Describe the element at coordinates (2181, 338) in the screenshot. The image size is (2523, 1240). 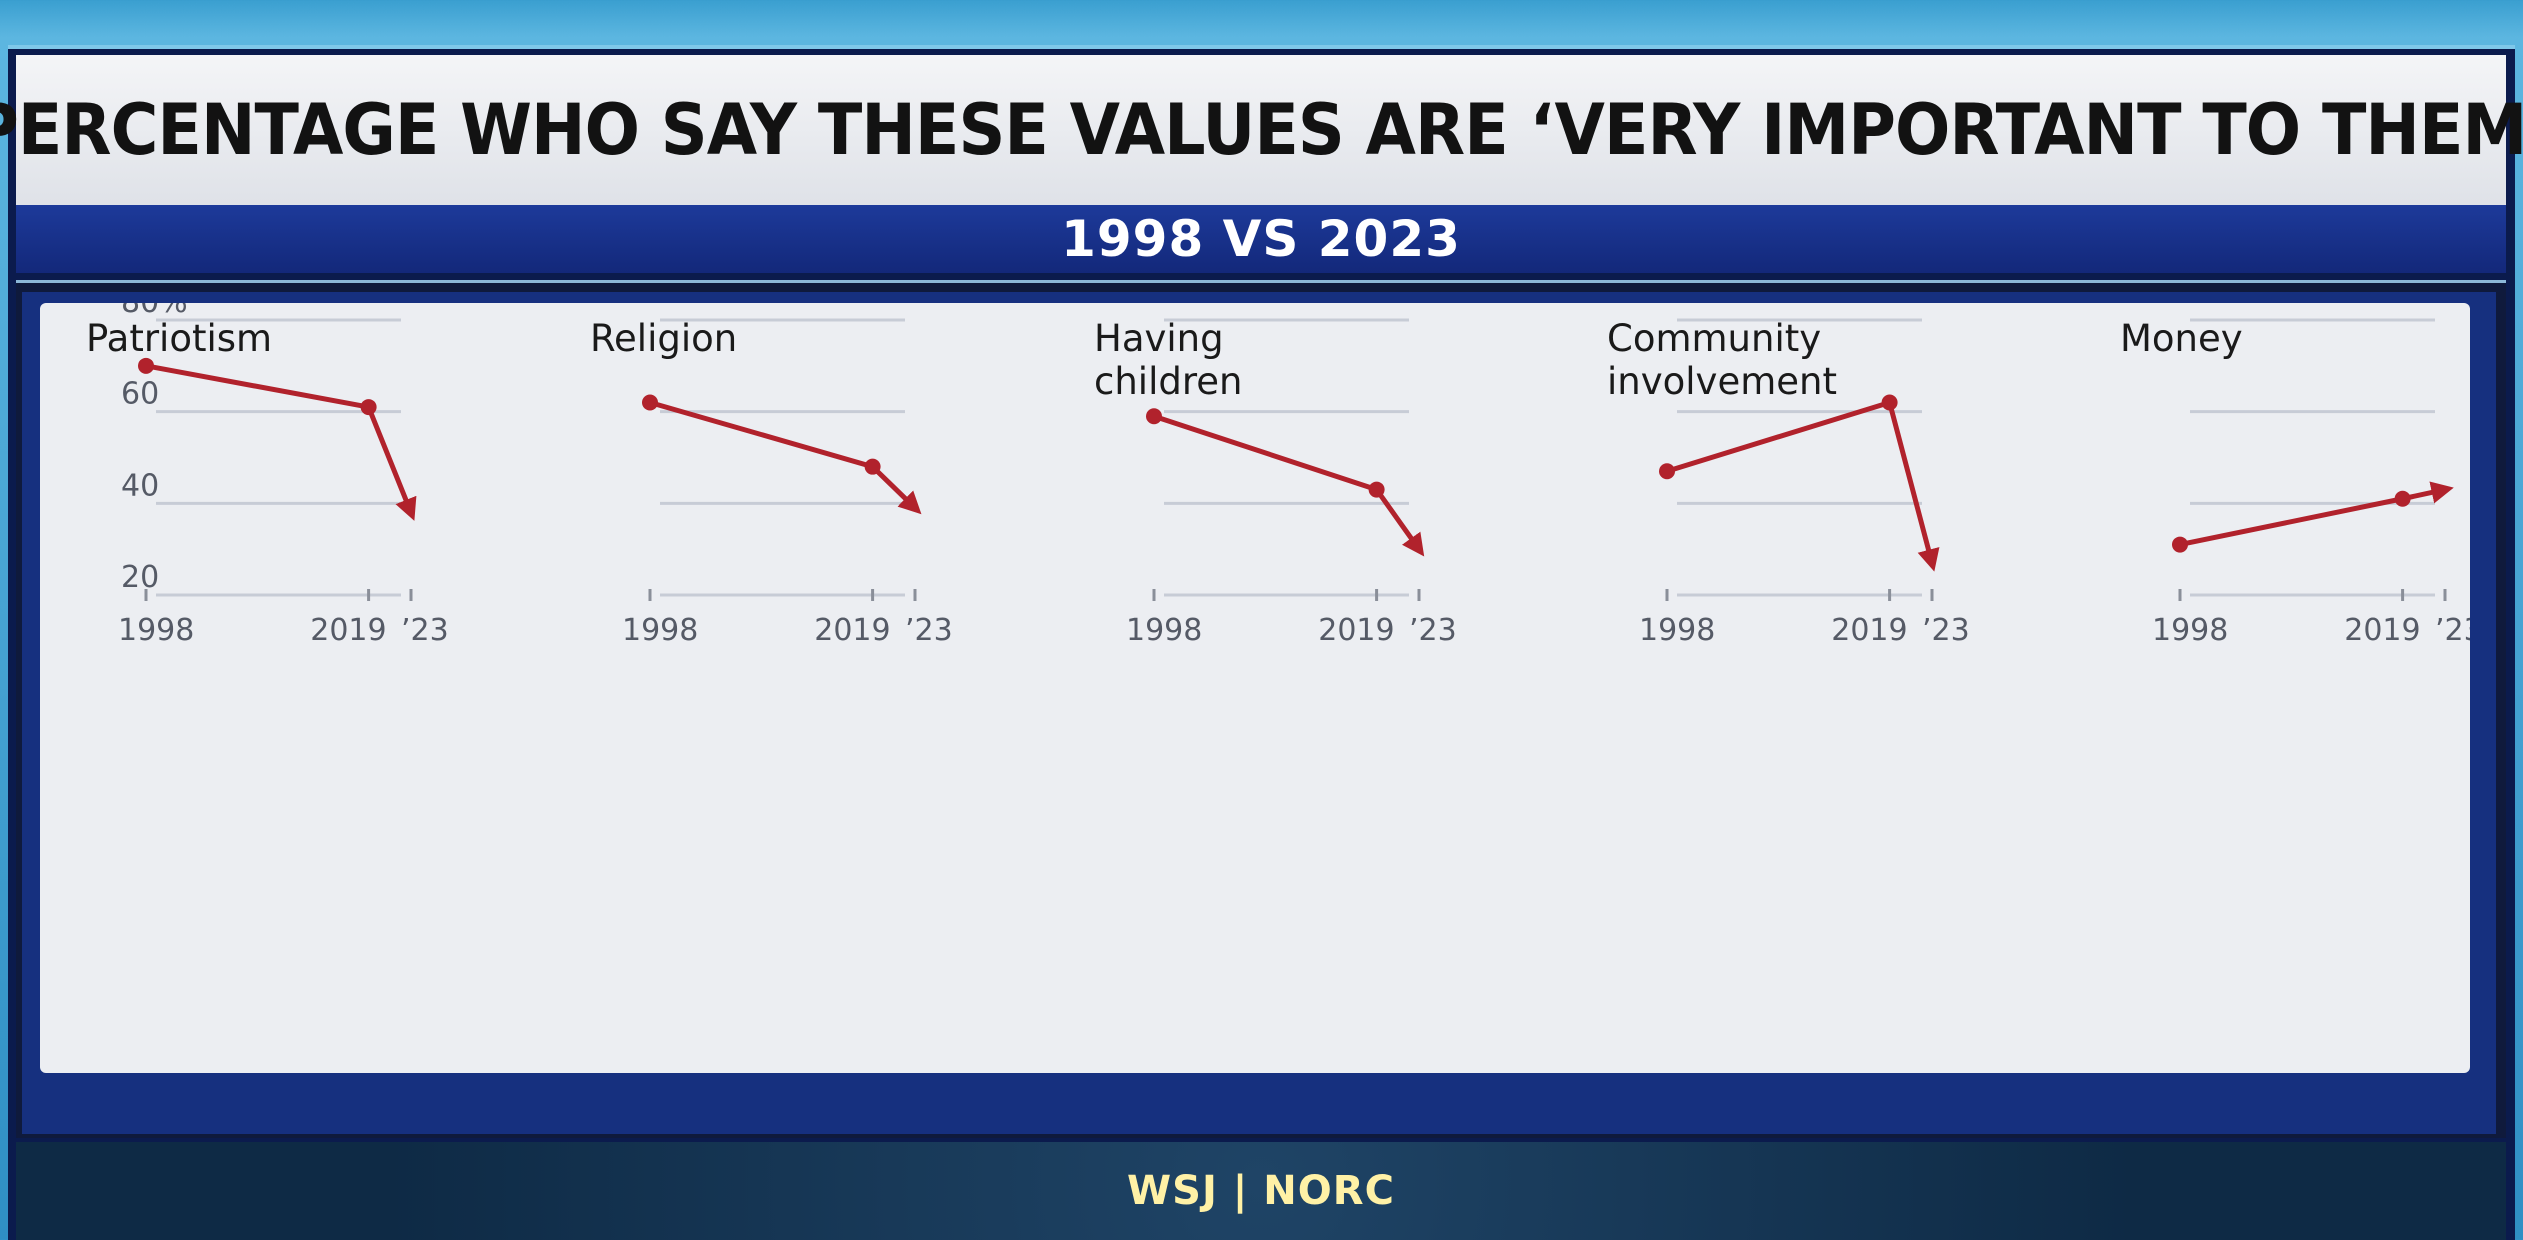
I see `panel-title: Money` at that location.